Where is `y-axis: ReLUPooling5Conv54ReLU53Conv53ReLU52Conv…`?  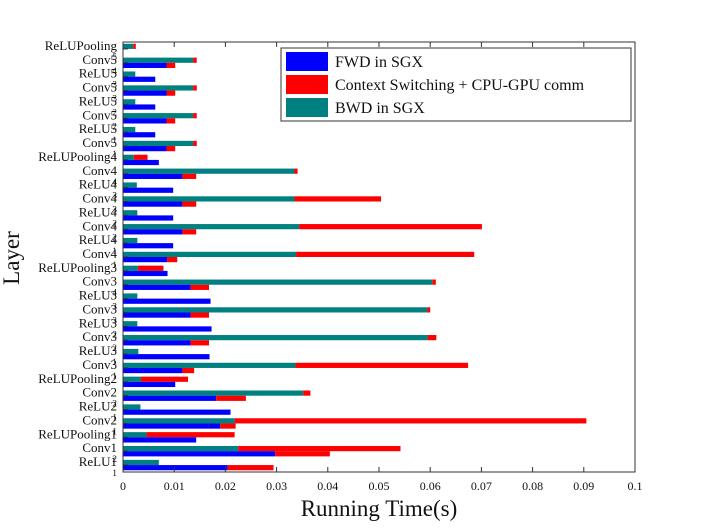 y-axis: ReLUPooling5Conv54ReLU53Conv53ReLU52Conv… is located at coordinates (83, 258).